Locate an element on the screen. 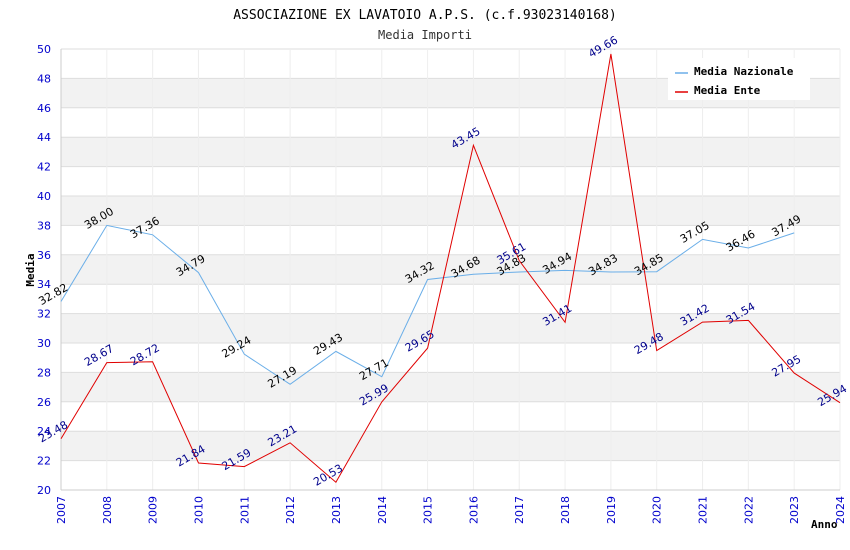 Image resolution: width=850 pixels, height=550 pixels. y-tick-label: 36 is located at coordinates (44, 255).